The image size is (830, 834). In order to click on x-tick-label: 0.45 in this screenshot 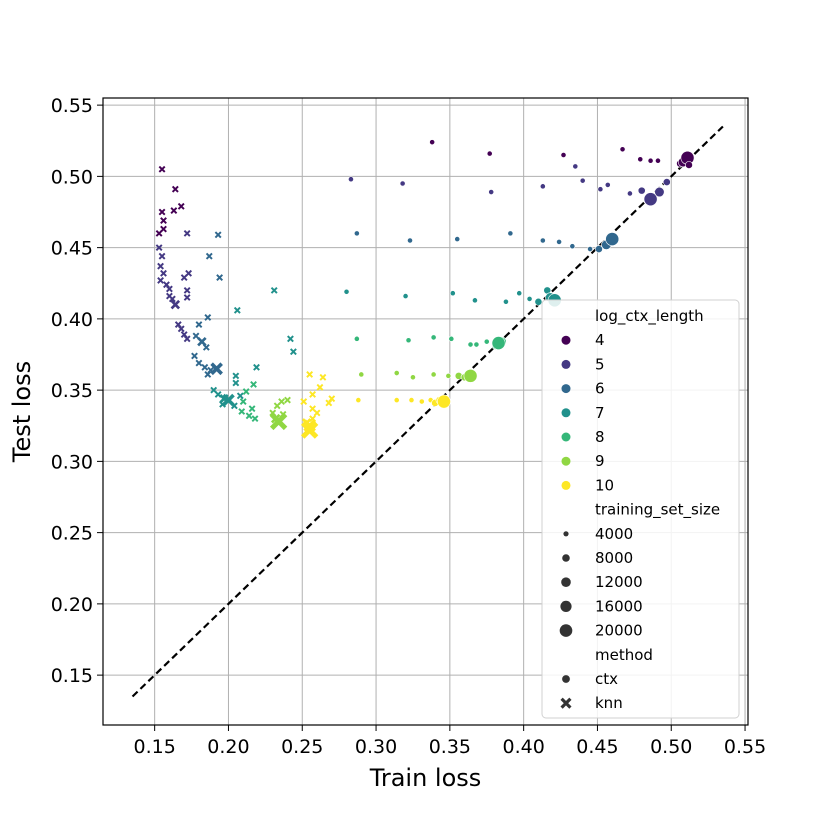, I will do `click(597, 747)`.